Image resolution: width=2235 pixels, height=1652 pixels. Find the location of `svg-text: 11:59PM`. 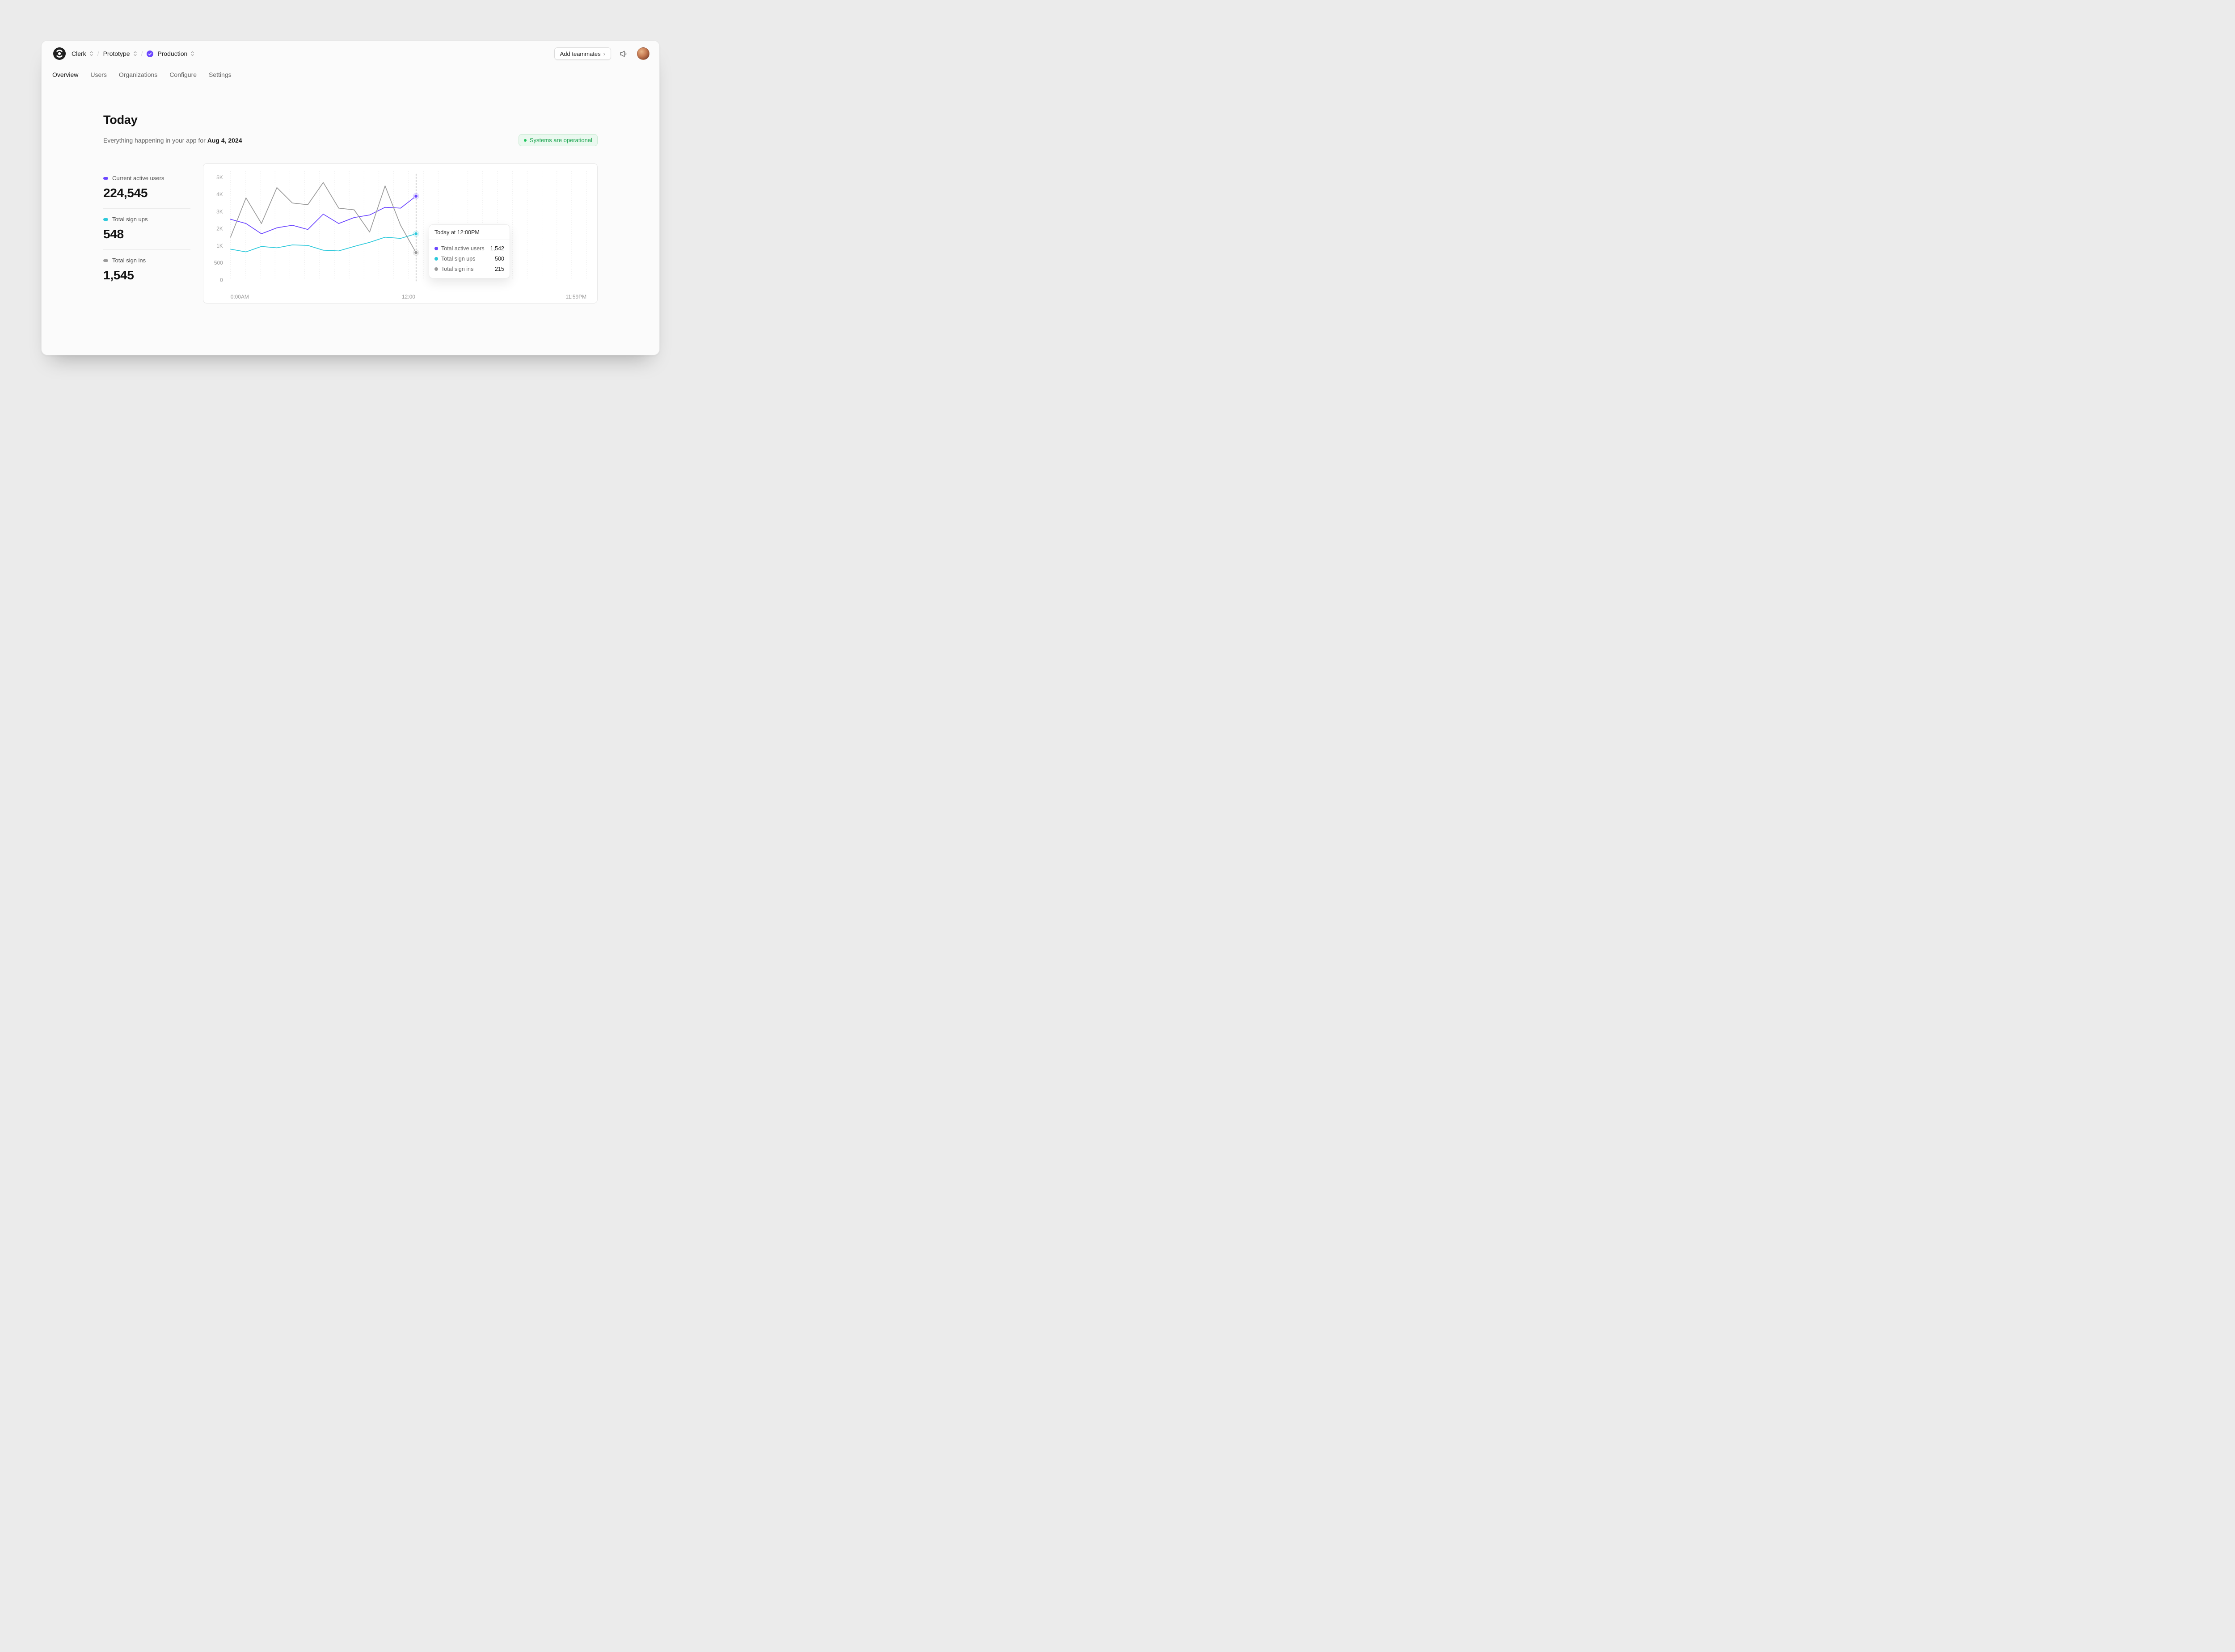

svg-text: 11:59PM is located at coordinates (575, 297).